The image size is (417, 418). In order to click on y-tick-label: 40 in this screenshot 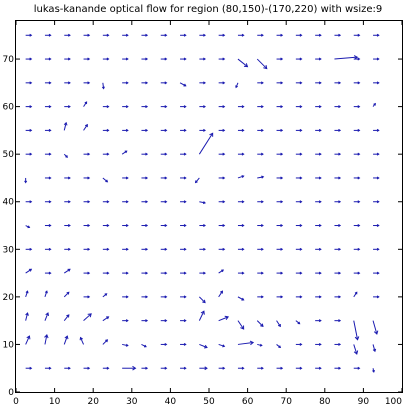, I will do `click(9, 203)`.